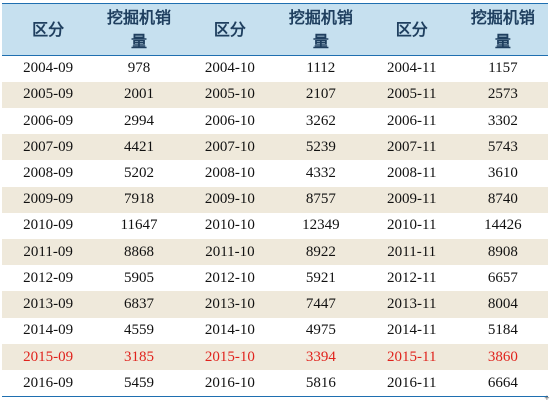  What do you see at coordinates (411, 384) in the screenshot?
I see `period-cell: 2016-11` at bounding box center [411, 384].